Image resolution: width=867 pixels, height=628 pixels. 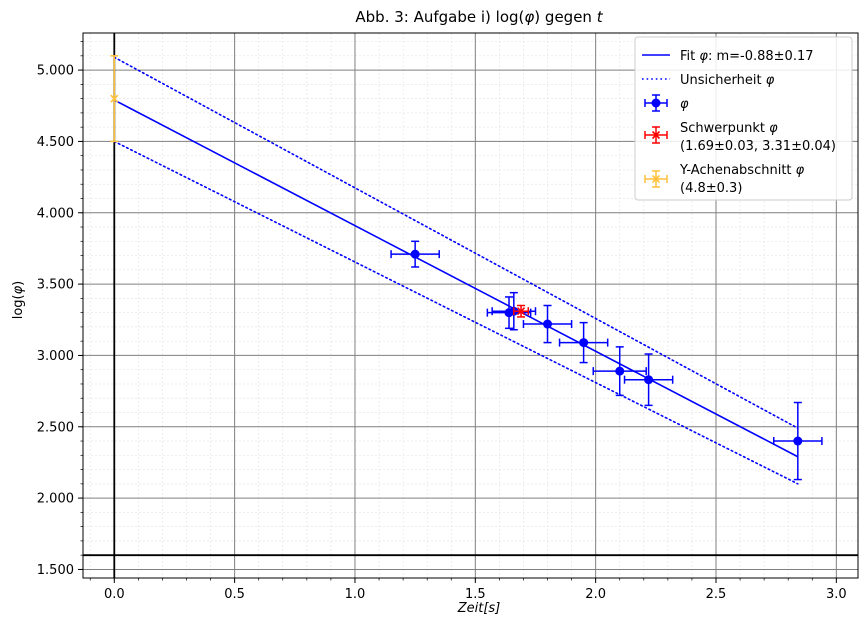 What do you see at coordinates (742, 170) in the screenshot?
I see `legend-yachsenabschnitt-label: Y-Achenabschnitt φ` at bounding box center [742, 170].